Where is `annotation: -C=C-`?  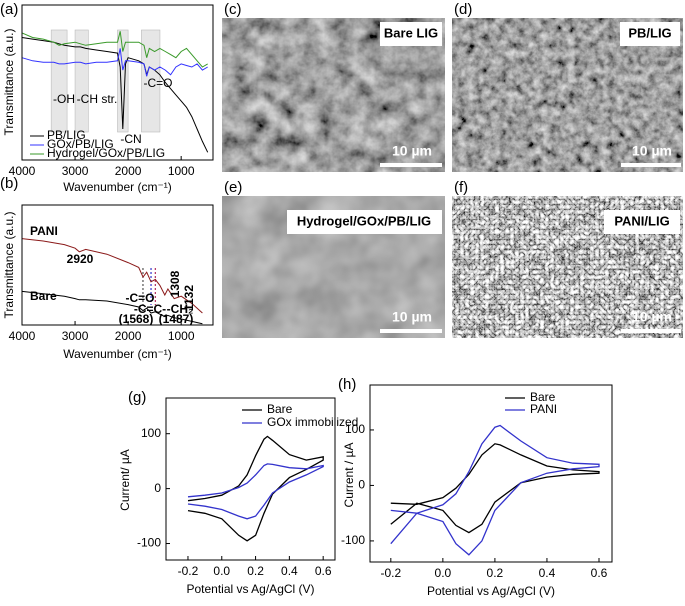 annotation: -C=C- is located at coordinates (150, 309).